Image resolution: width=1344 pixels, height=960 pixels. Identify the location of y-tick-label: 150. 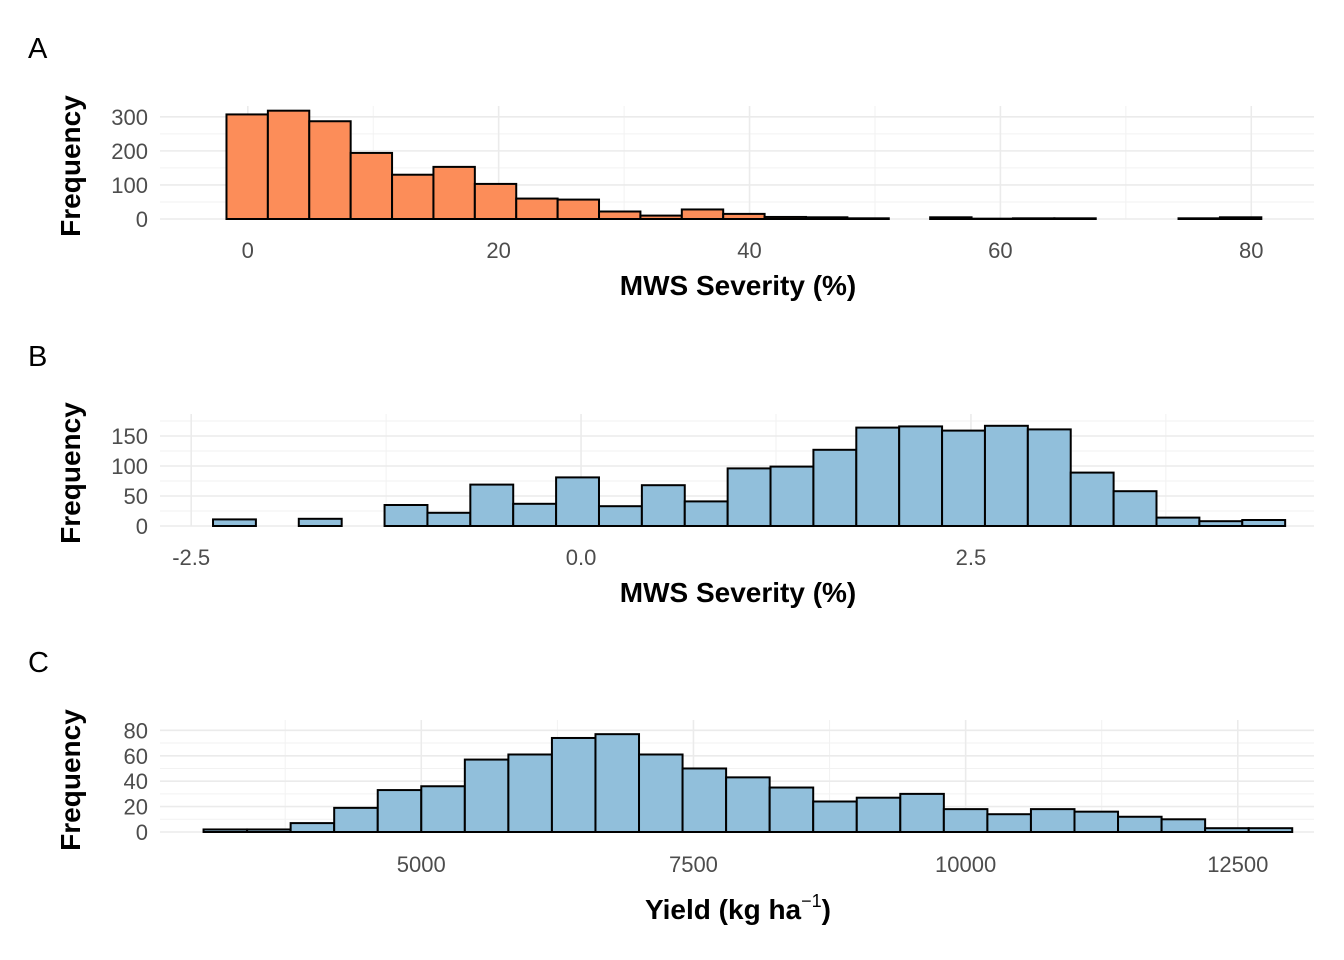
(129, 436).